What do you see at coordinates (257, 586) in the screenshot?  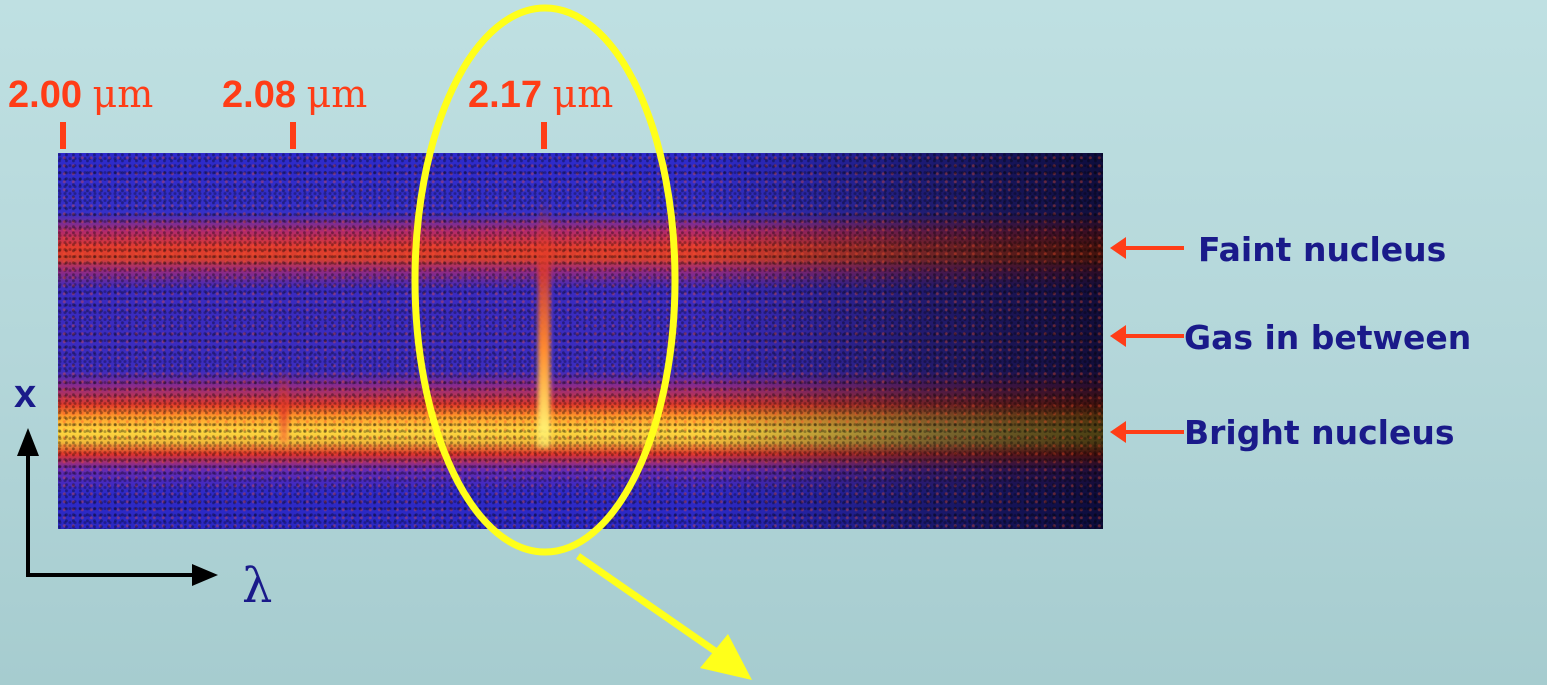 I see `axis-label-lambda: λ` at bounding box center [257, 586].